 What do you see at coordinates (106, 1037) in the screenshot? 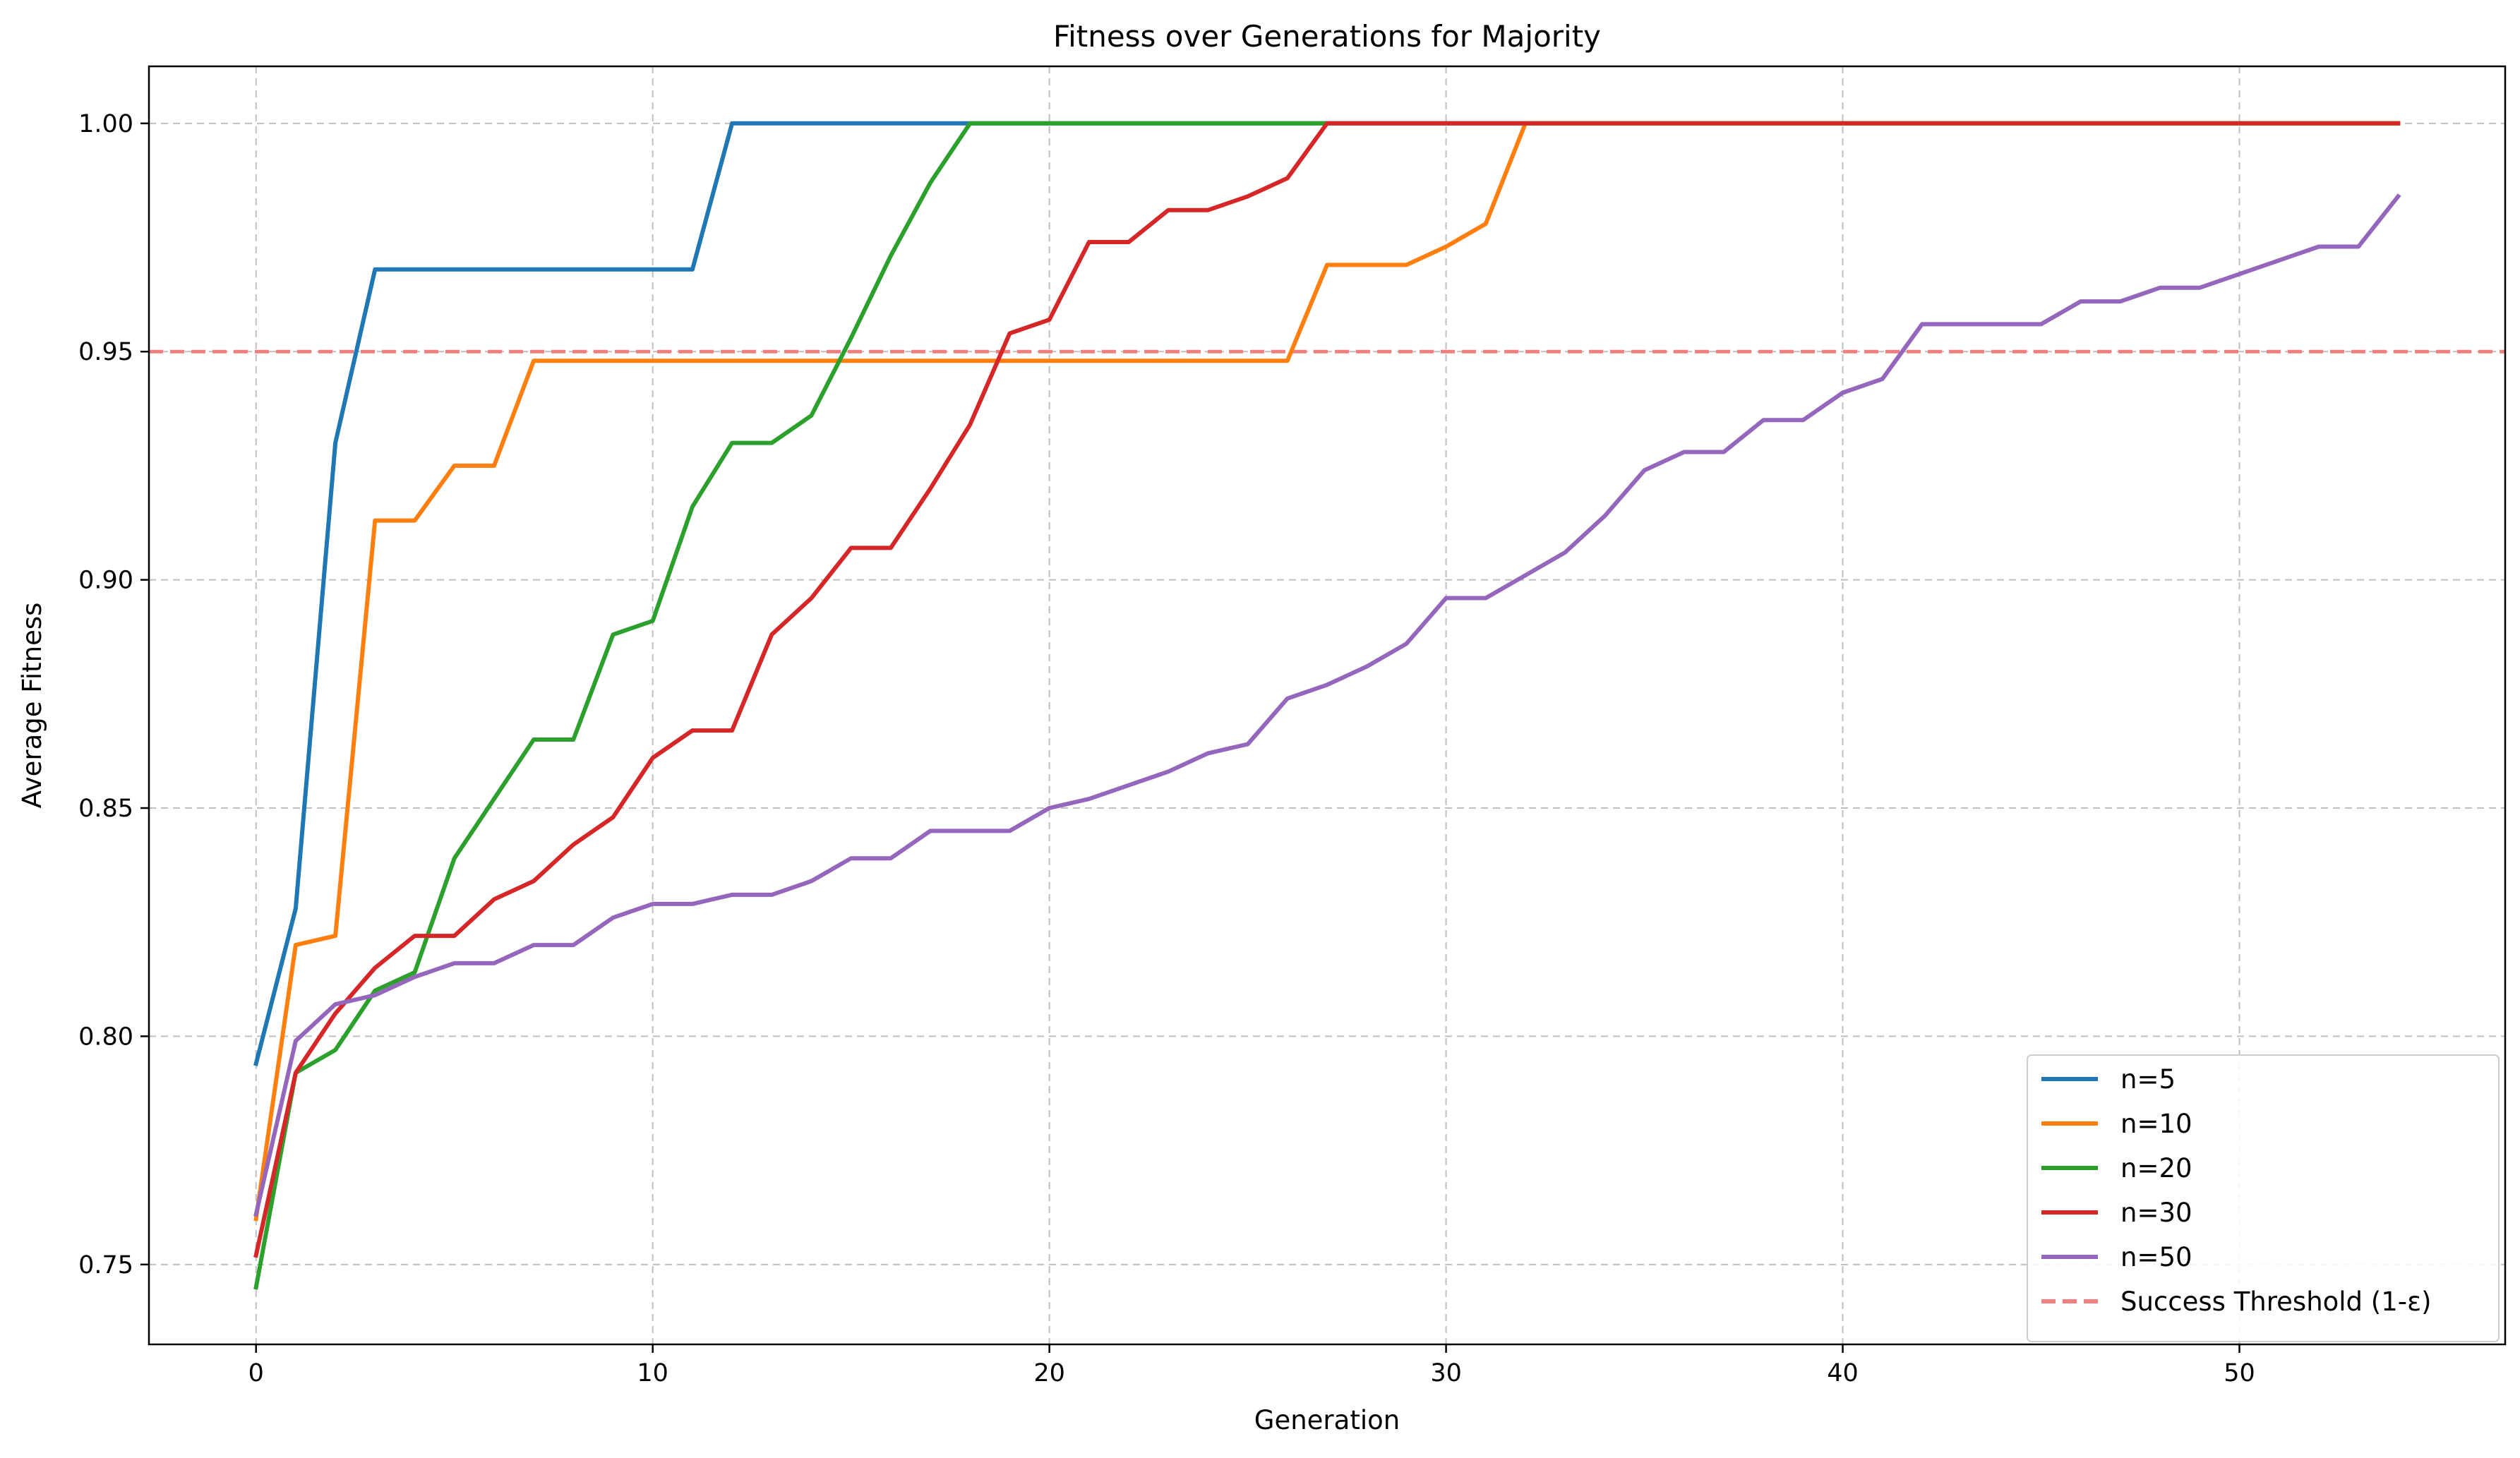
I see `y-tick-label: 0.80` at bounding box center [106, 1037].